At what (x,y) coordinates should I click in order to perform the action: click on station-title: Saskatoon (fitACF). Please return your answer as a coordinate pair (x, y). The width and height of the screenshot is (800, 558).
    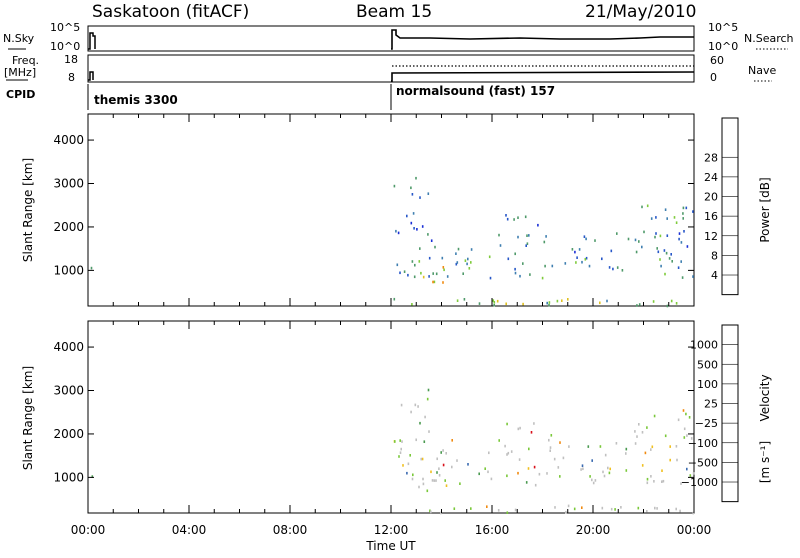
    Looking at the image, I should click on (170, 12).